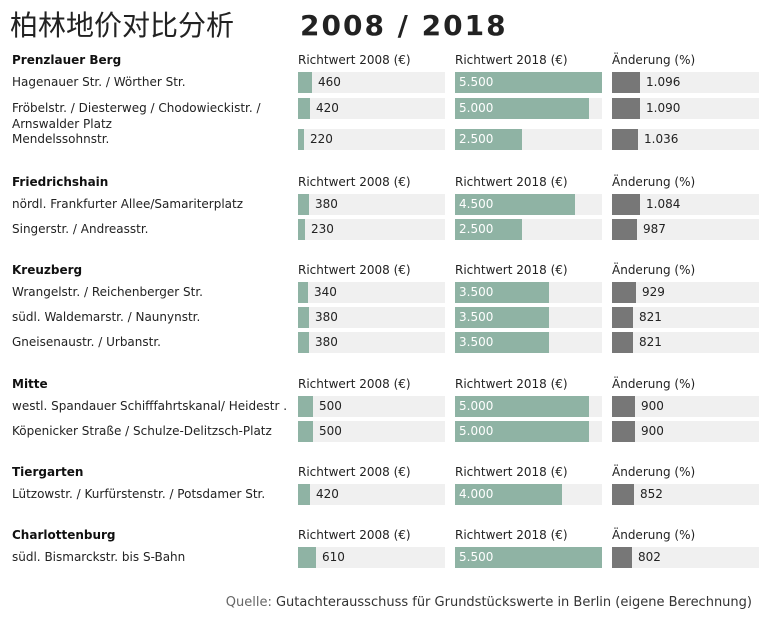 The height and width of the screenshot is (619, 768). Describe the element at coordinates (99, 557) in the screenshot. I see `row-label: südl. Bismarckstr. bis S-Bahn` at that location.